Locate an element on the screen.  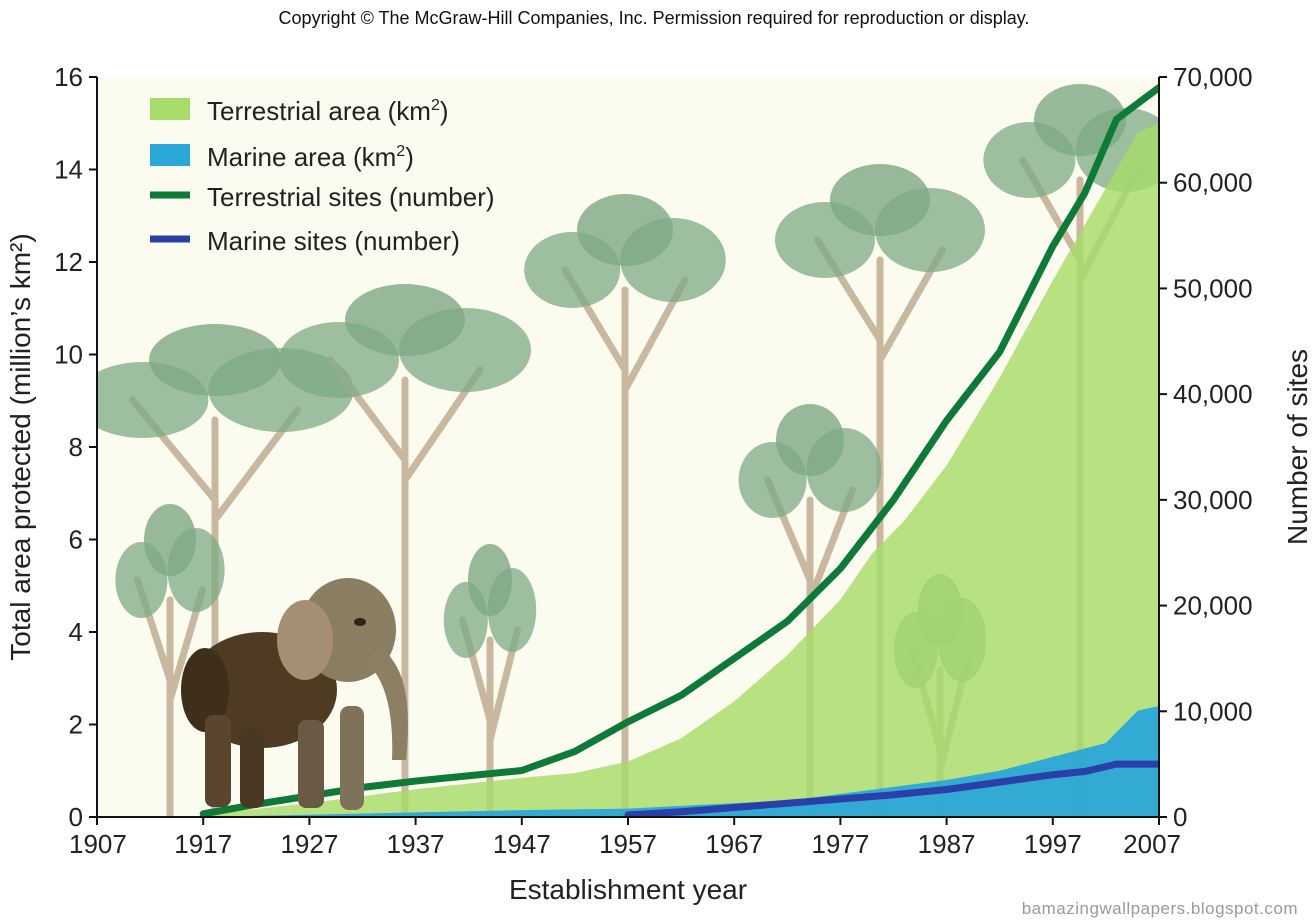
x-tick-label: 1927 is located at coordinates (309, 844).